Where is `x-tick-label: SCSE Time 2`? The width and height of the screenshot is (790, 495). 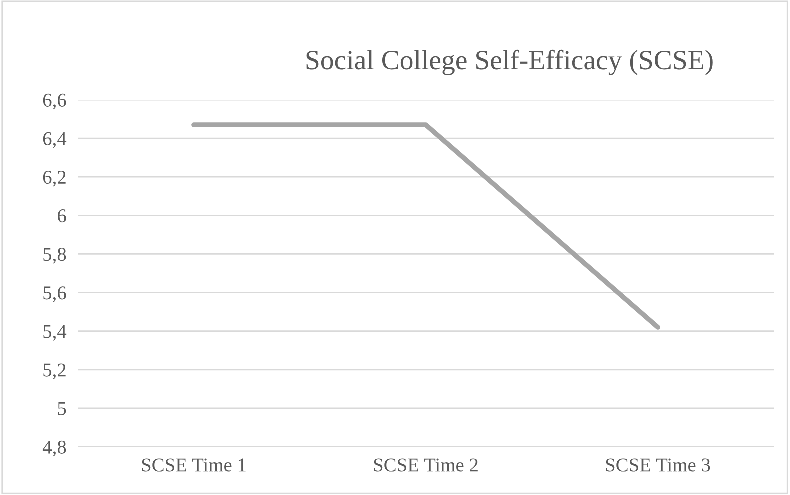
x-tick-label: SCSE Time 2 is located at coordinates (426, 465).